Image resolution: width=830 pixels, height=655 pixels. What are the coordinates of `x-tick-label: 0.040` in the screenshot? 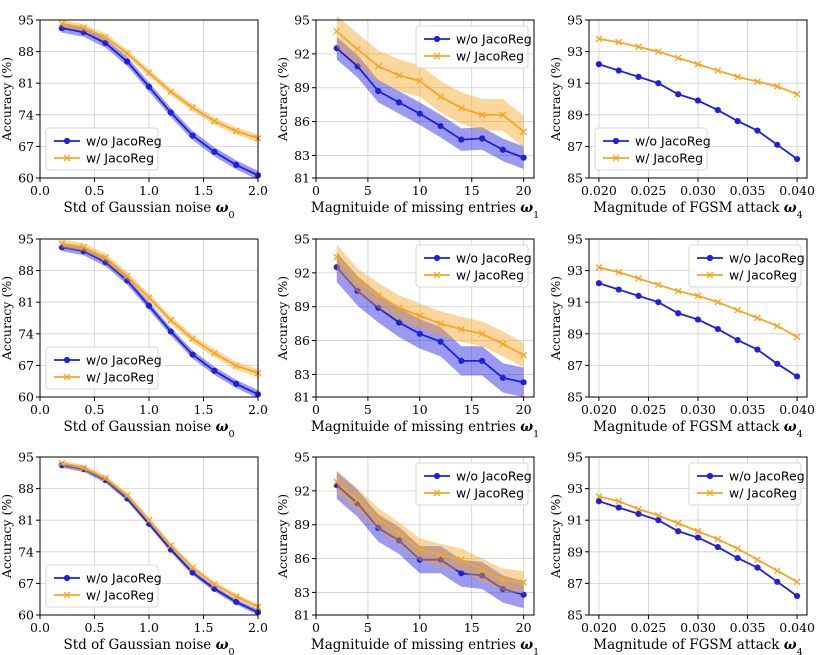 It's located at (797, 409).